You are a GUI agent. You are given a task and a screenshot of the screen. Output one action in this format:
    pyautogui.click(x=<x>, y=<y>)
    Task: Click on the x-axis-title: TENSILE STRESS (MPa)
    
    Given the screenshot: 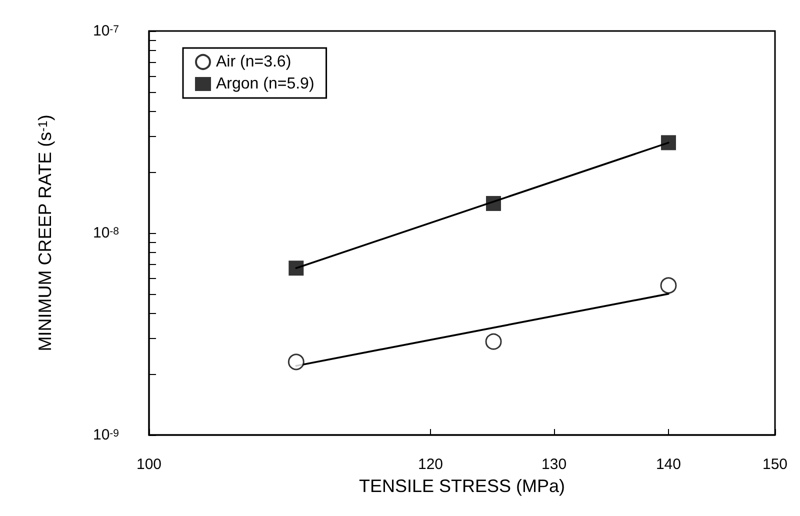 What is the action you would take?
    pyautogui.click(x=462, y=486)
    